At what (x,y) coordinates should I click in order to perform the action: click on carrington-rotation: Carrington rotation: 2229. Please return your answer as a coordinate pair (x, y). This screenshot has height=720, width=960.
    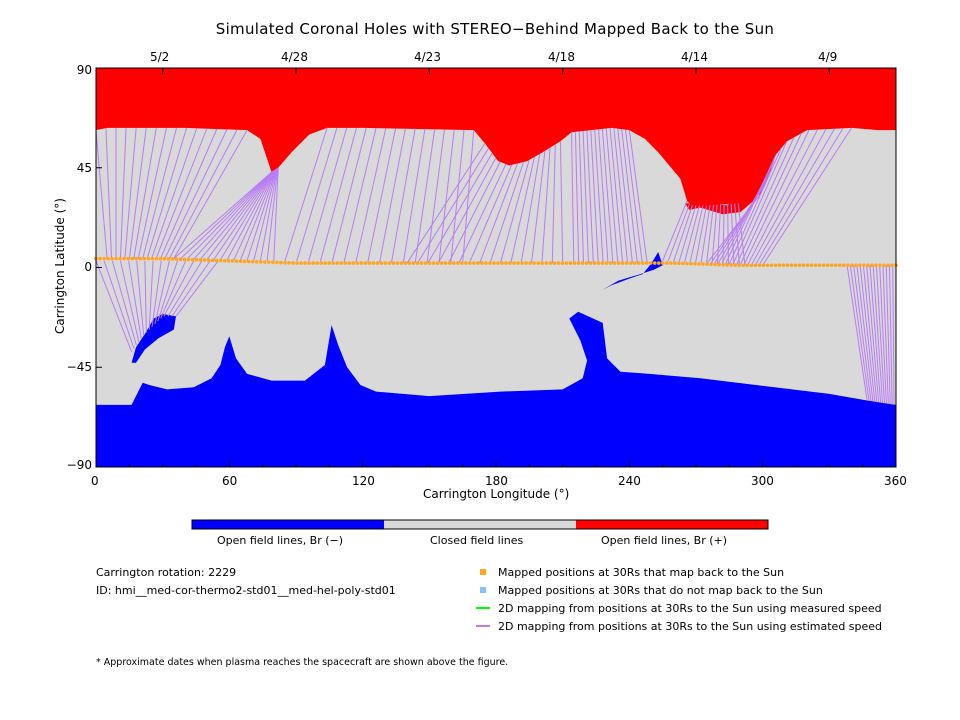
    Looking at the image, I should click on (166, 572).